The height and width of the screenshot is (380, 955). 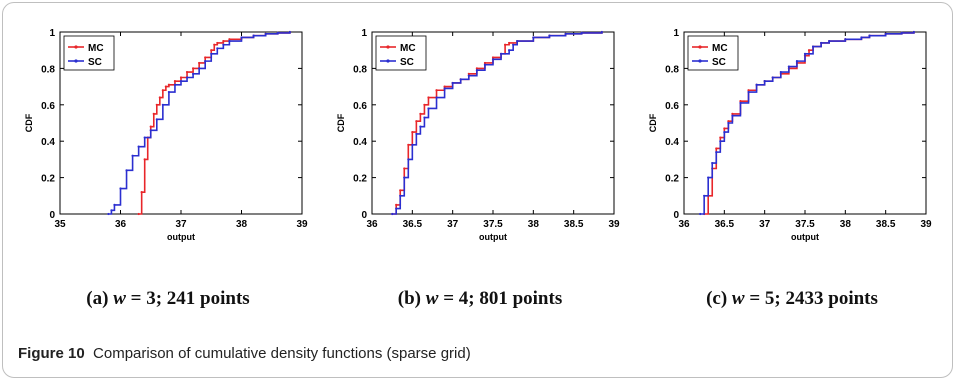 I want to click on legend-label-mc: MC, so click(x=96, y=48).